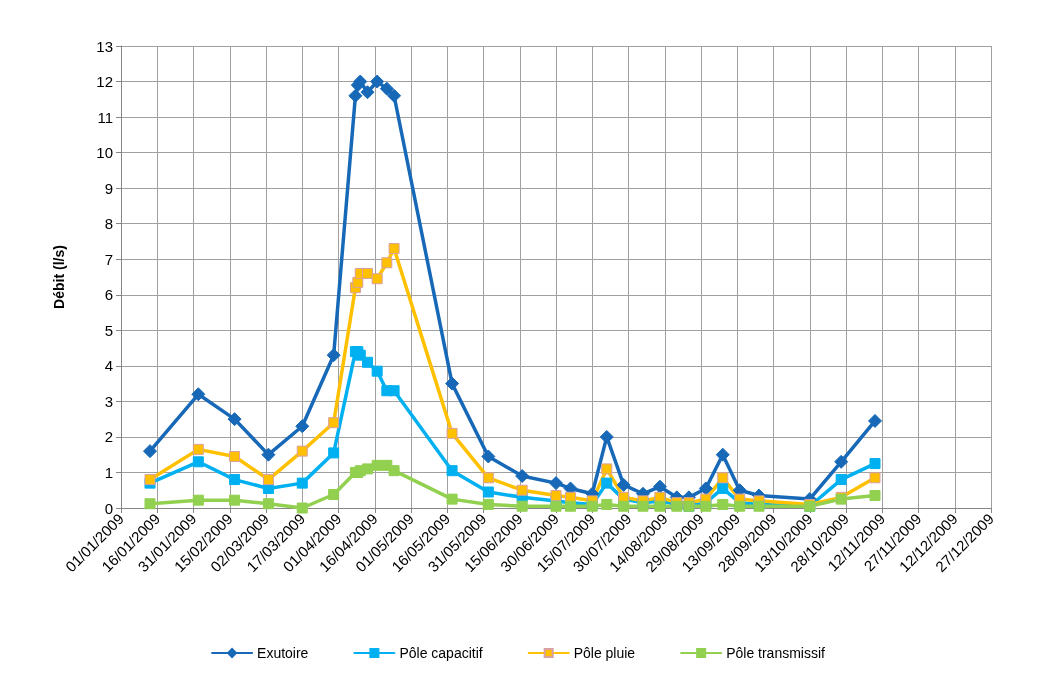 Image resolution: width=1038 pixels, height=683 pixels. Describe the element at coordinates (108, 295) in the screenshot. I see `y-tick-label: 6` at that location.